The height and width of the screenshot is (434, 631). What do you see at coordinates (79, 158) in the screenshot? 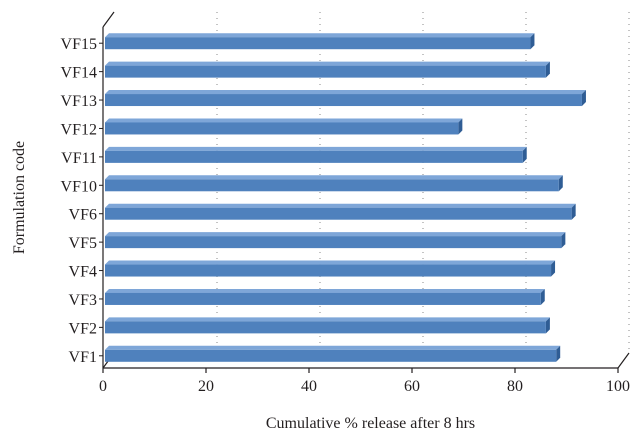
I see `y-category-label: VF11` at bounding box center [79, 158].